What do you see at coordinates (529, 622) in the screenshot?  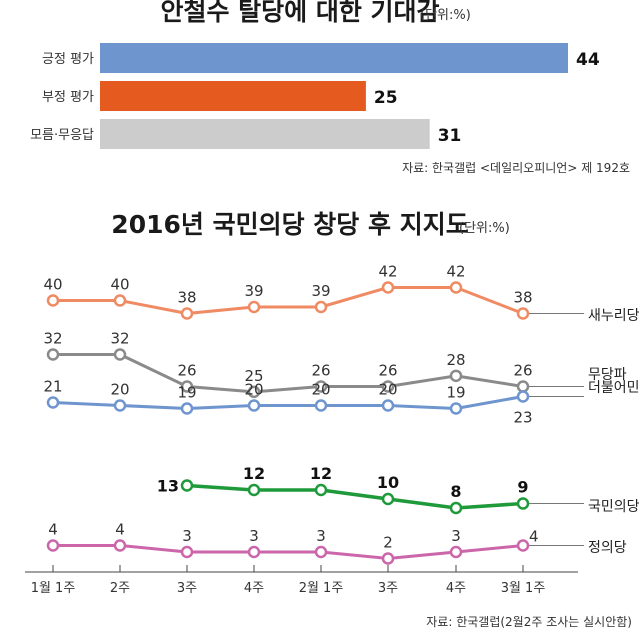 I see `line-chart-source: 자료: 한국갤럽(2월2주 조사는 실시안함)` at bounding box center [529, 622].